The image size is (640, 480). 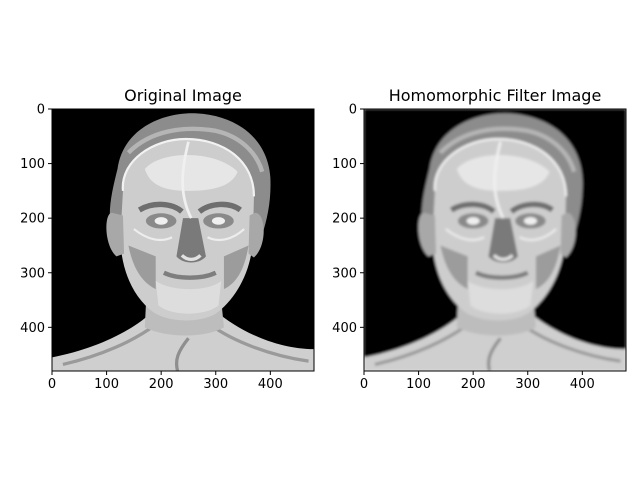 I want to click on plot-title: Original Image, so click(x=183, y=95).